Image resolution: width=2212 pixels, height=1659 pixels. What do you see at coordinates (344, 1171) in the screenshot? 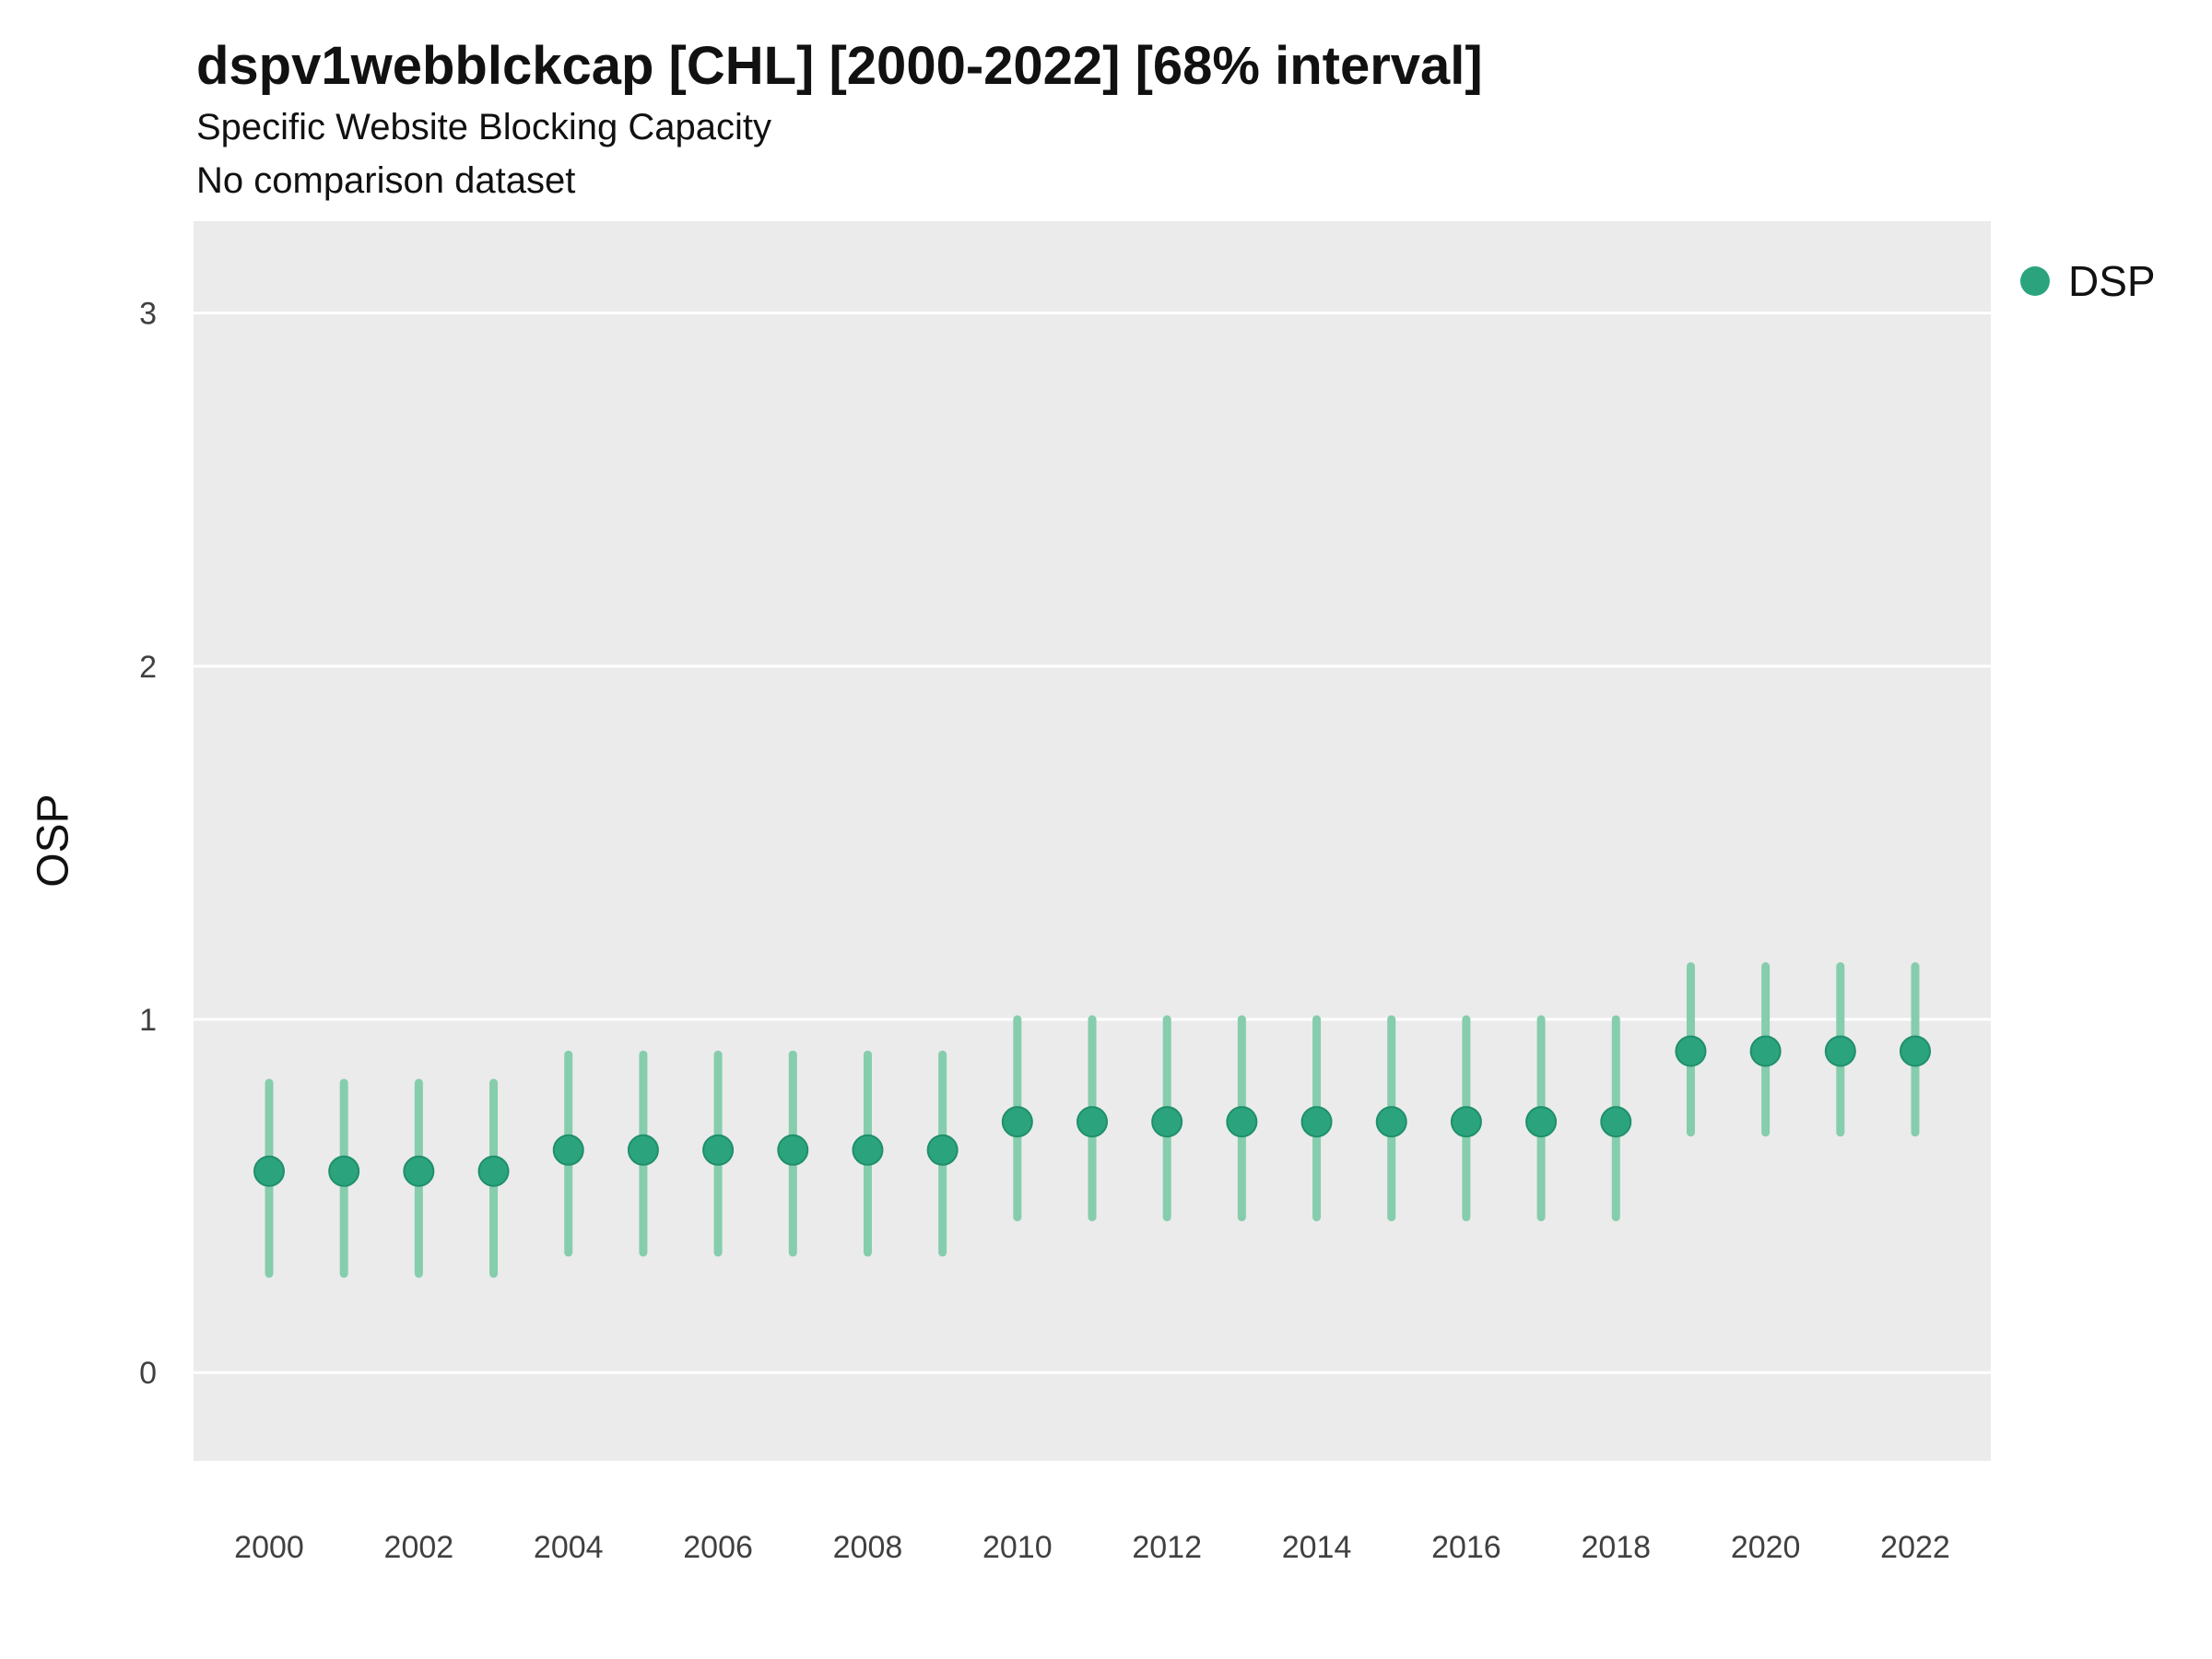
I see `data-point-2001` at bounding box center [344, 1171].